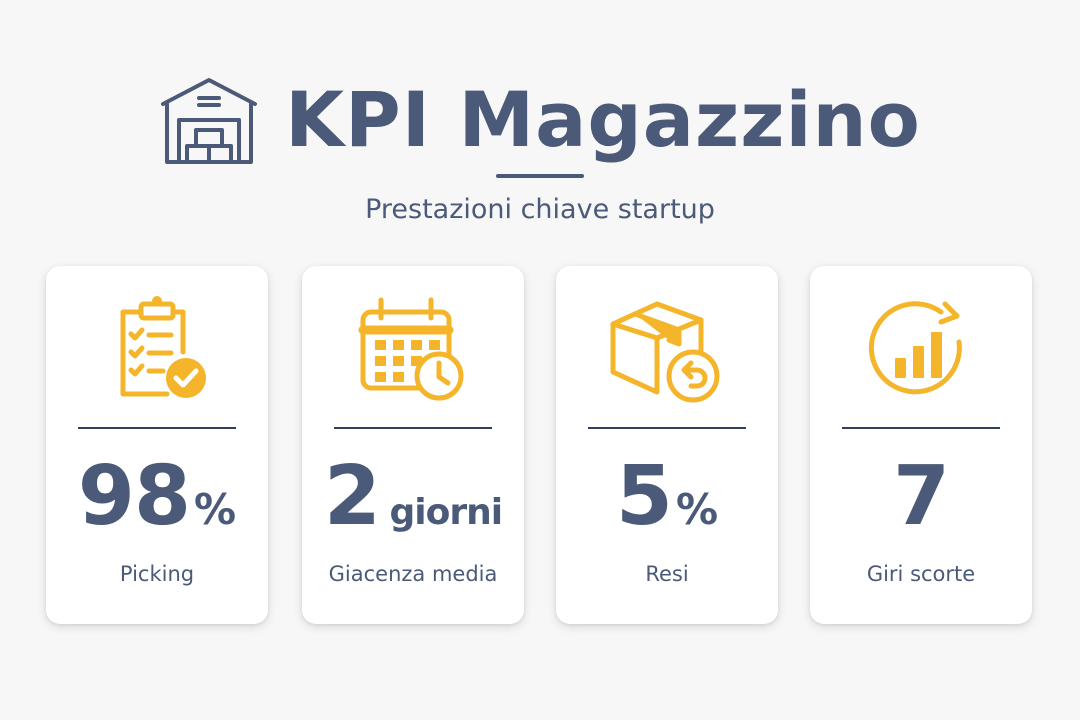  Describe the element at coordinates (446, 512) in the screenshot. I see `kpi-unit: giorni` at that location.